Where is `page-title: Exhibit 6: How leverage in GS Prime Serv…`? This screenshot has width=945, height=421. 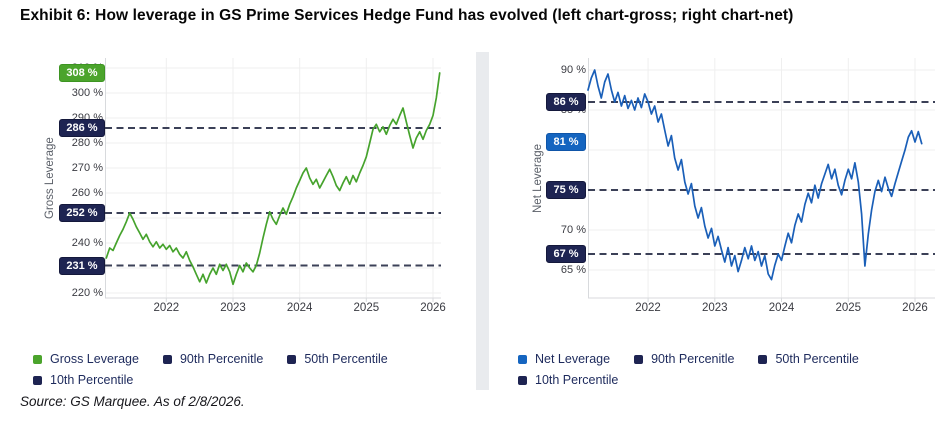
page-title: Exhibit 6: How leverage in GS Prime Serv… is located at coordinates (407, 15).